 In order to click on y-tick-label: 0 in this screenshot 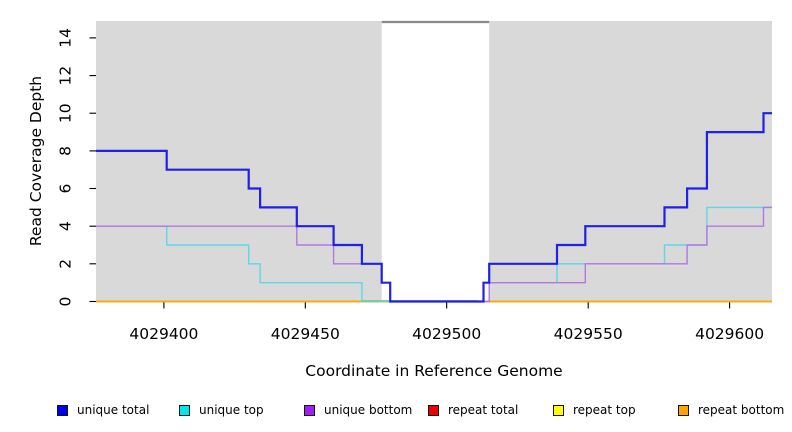, I will do `click(66, 302)`.